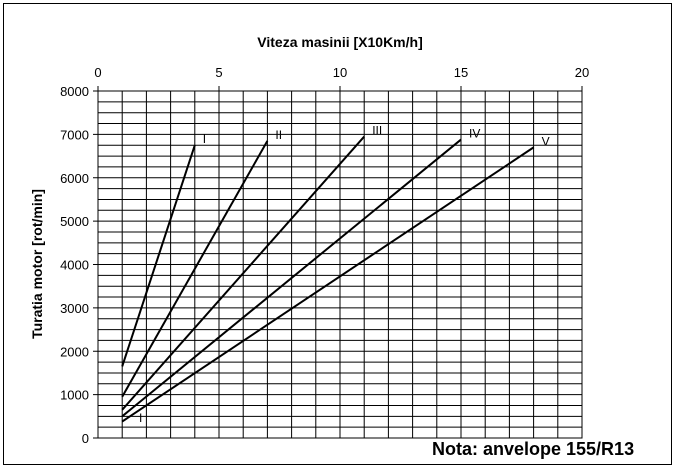 The image size is (679, 472). What do you see at coordinates (158, 255) in the screenshot?
I see `series-line-i` at bounding box center [158, 255].